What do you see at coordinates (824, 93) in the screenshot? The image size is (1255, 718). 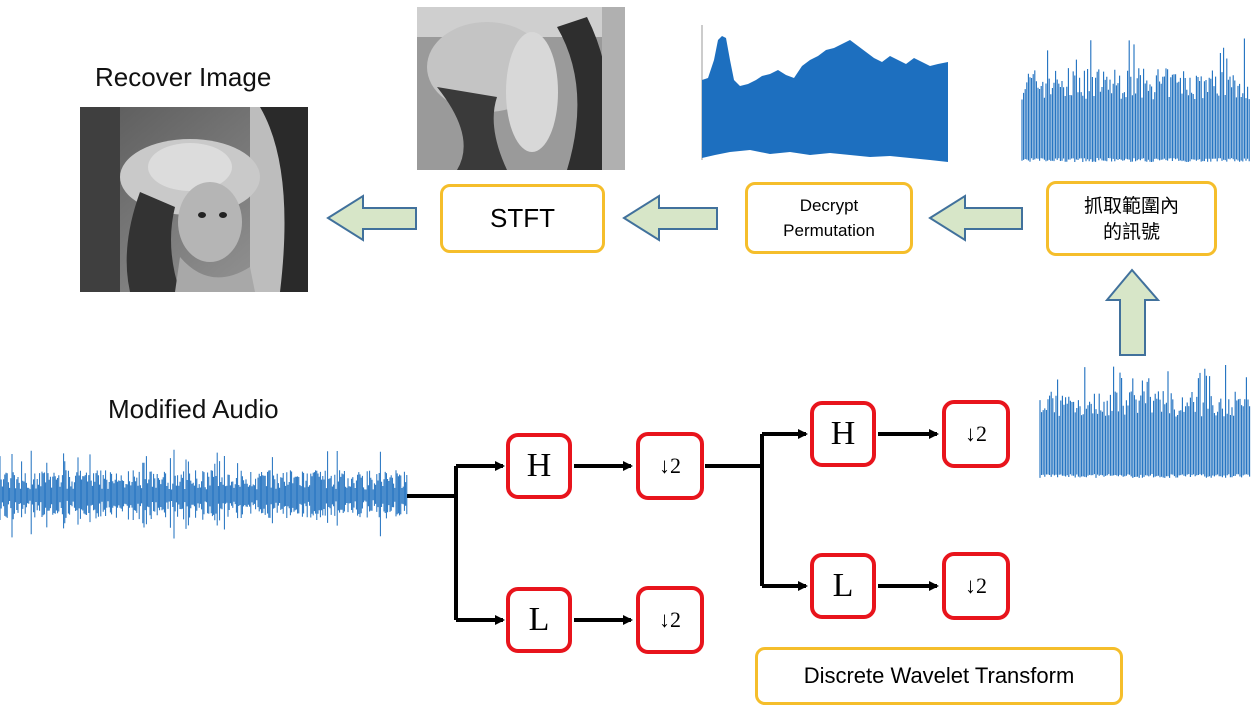 I see `envelope-waveform` at bounding box center [824, 93].